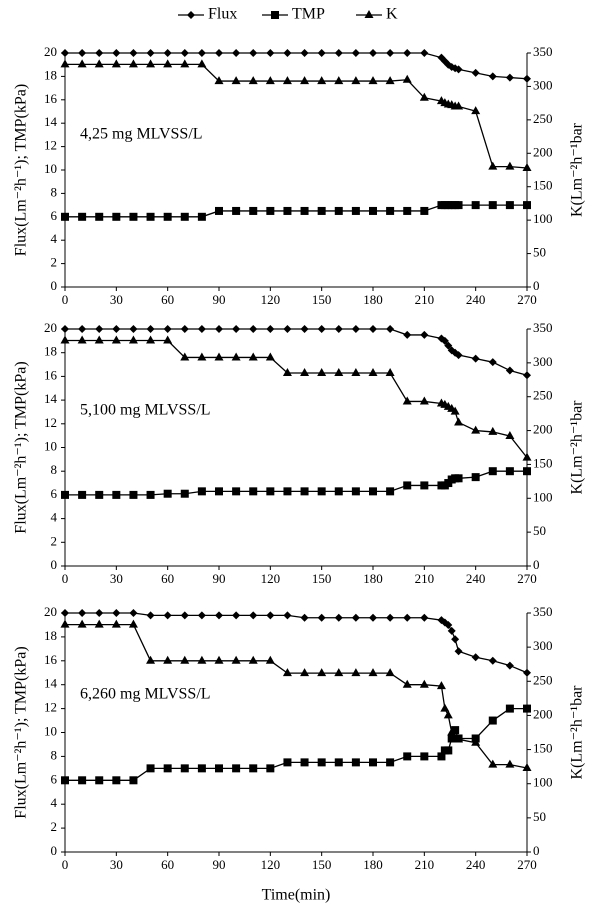 The image size is (589, 909). Describe the element at coordinates (50, 145) in the screenshot. I see `y-tick-label: 12` at that location.